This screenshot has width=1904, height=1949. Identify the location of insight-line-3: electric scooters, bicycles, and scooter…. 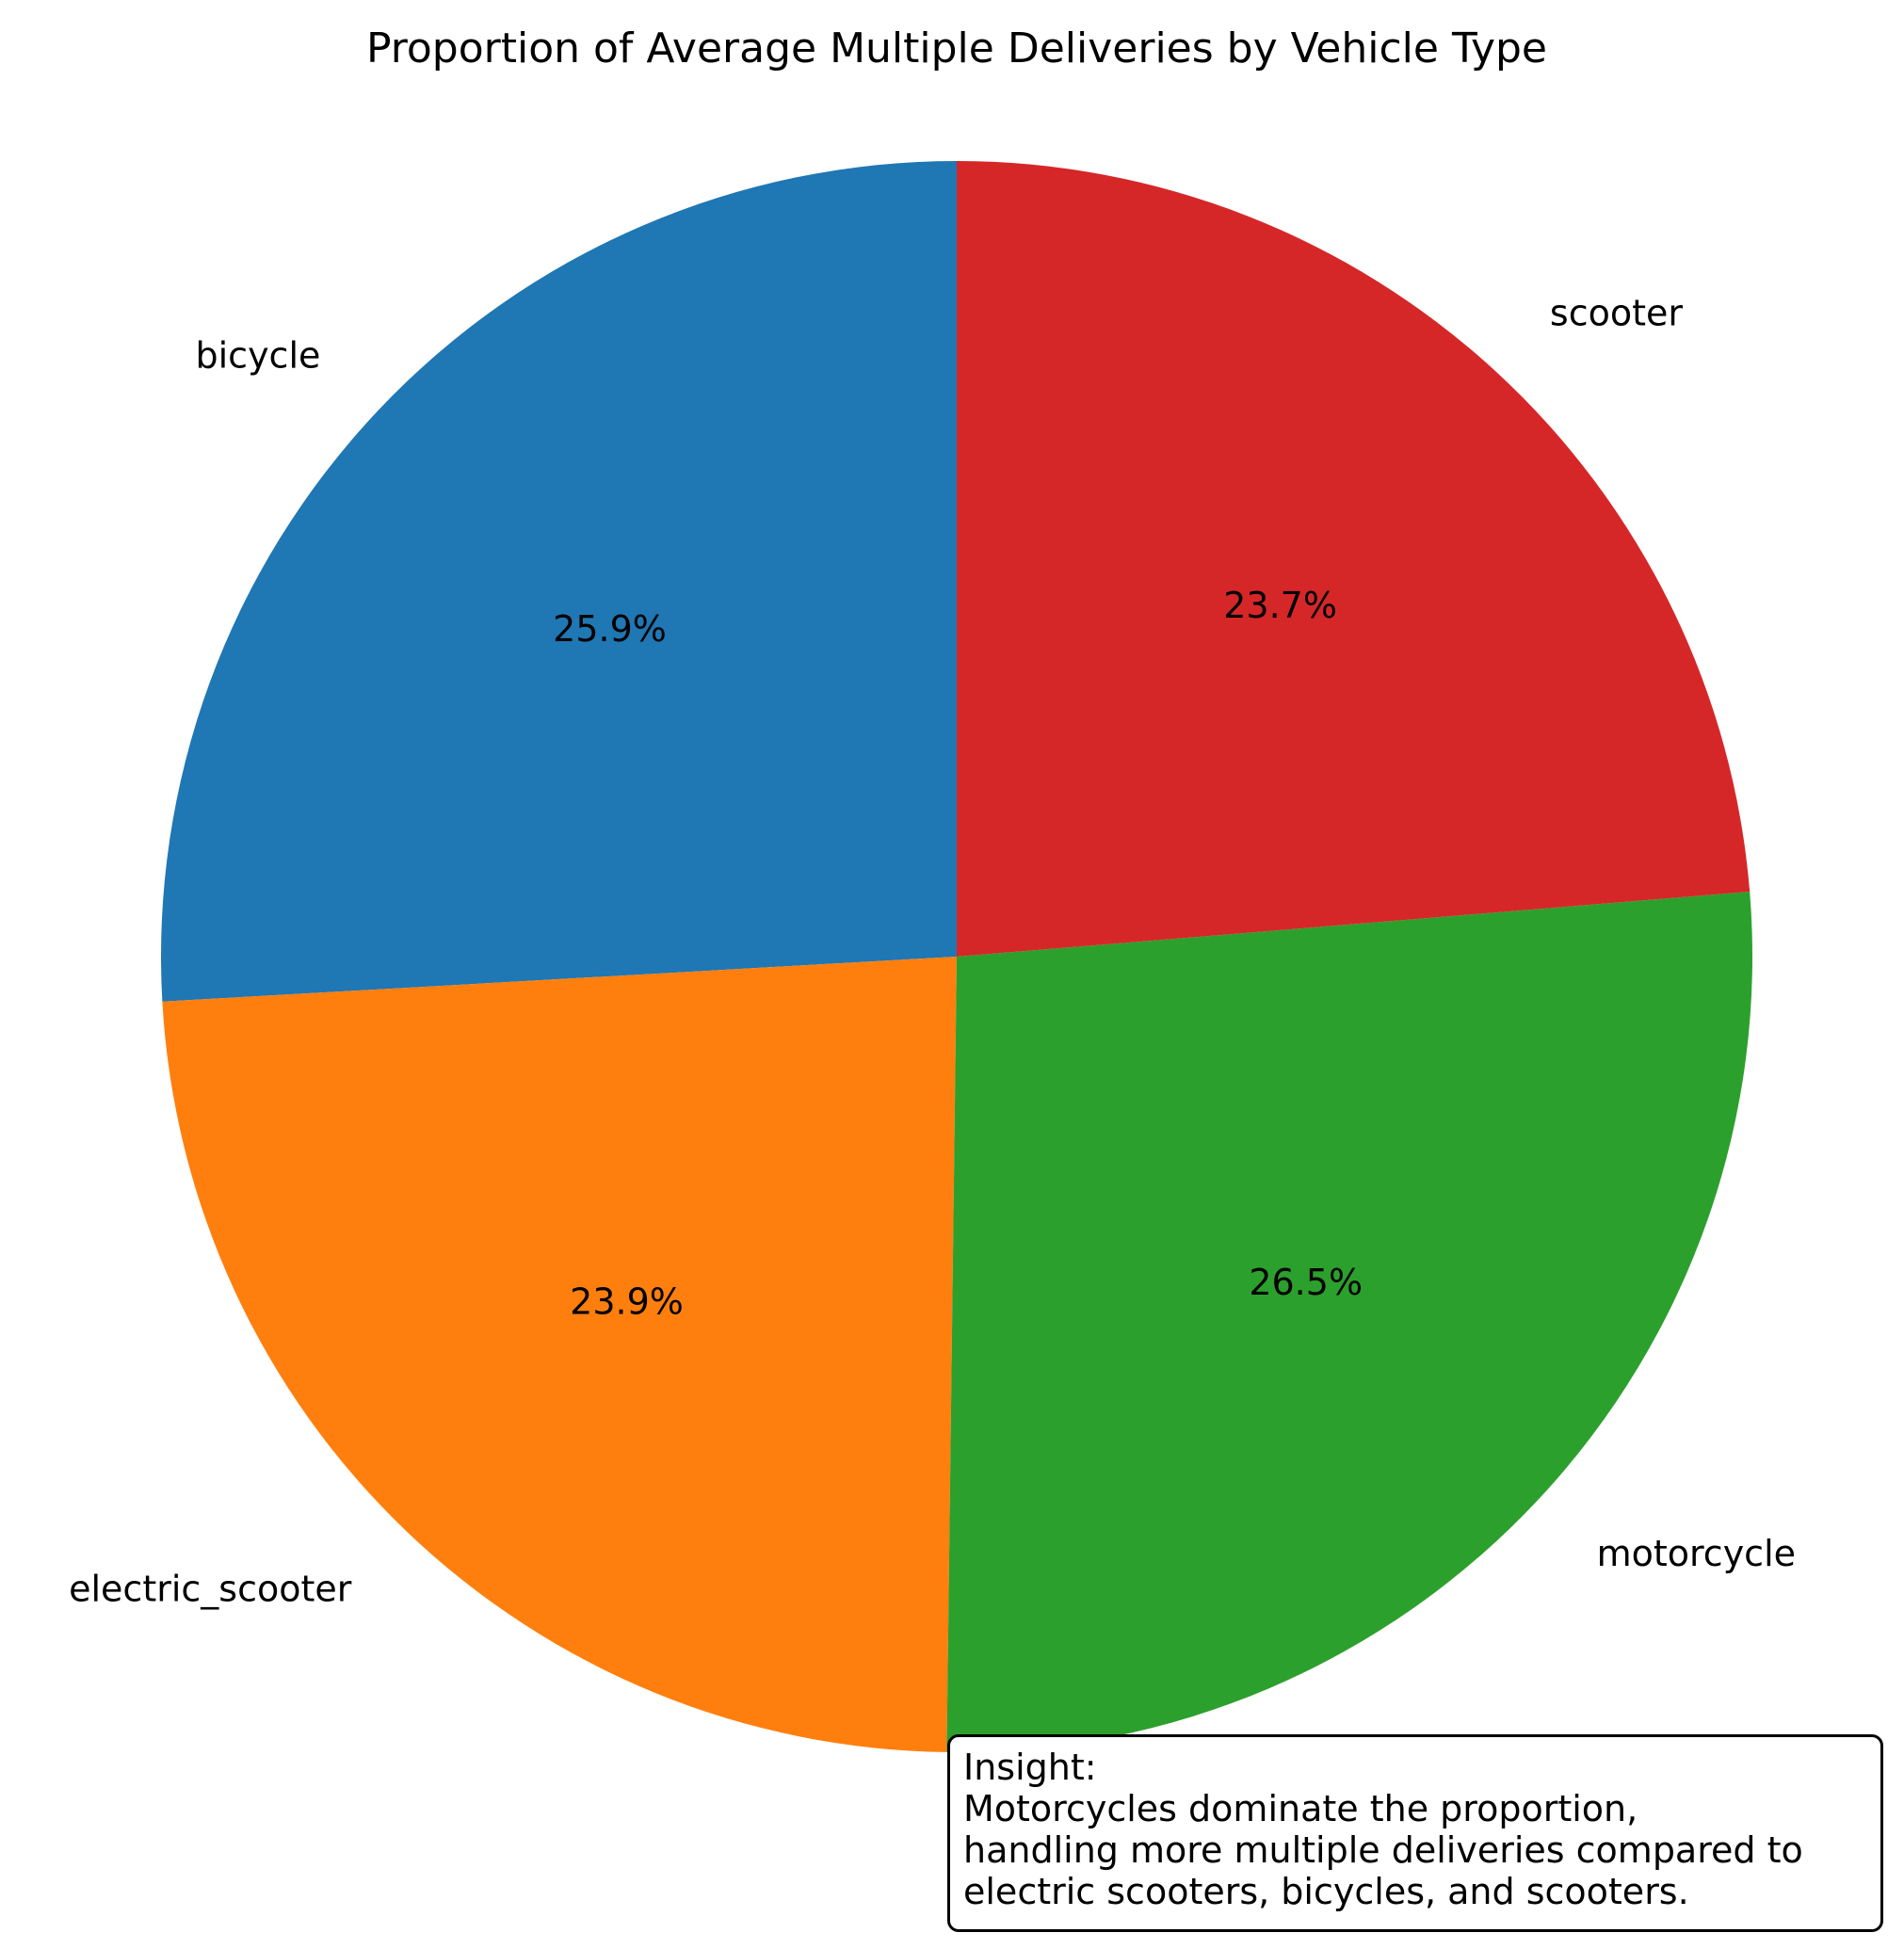
(1326, 1891).